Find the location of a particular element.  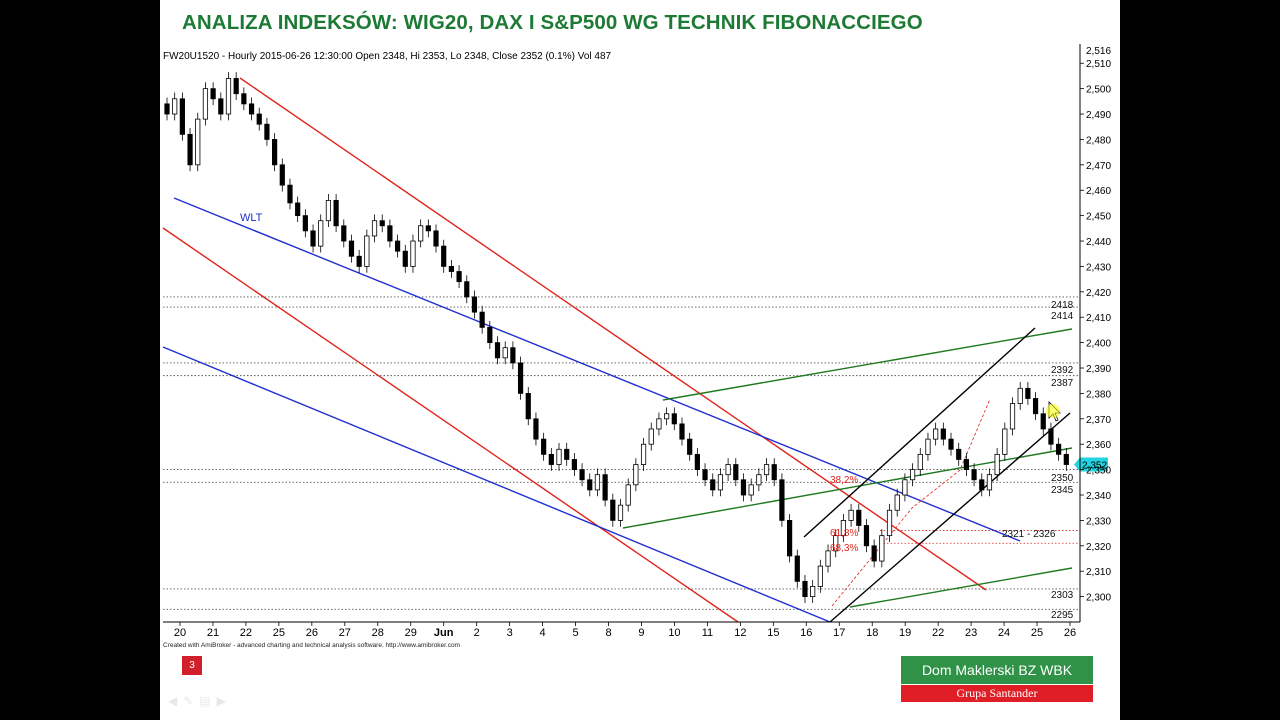

x-tick-label: 9 is located at coordinates (641, 633).